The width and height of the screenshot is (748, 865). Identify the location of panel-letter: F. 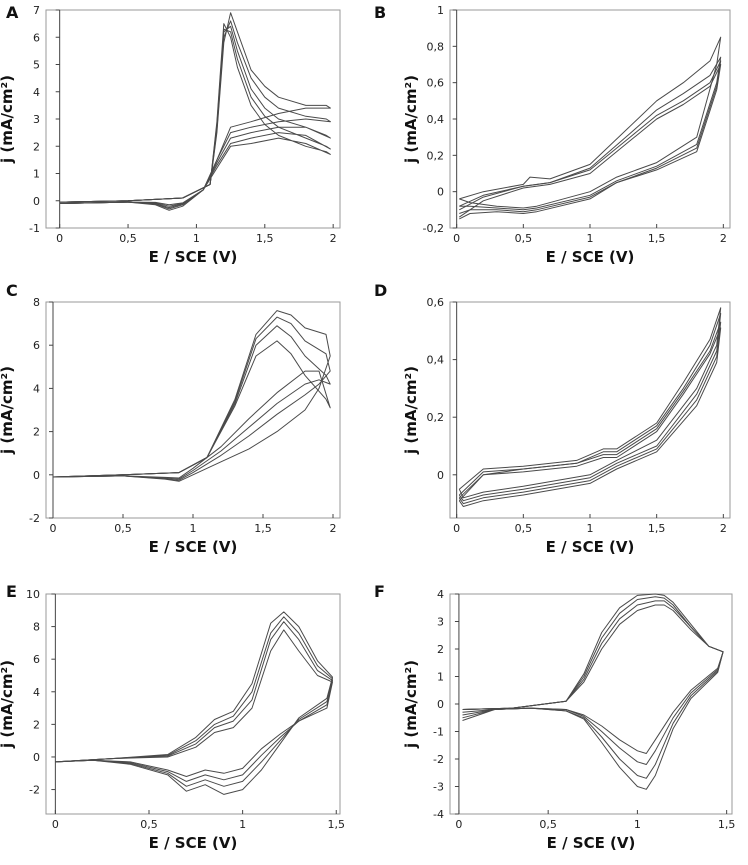
(379, 591).